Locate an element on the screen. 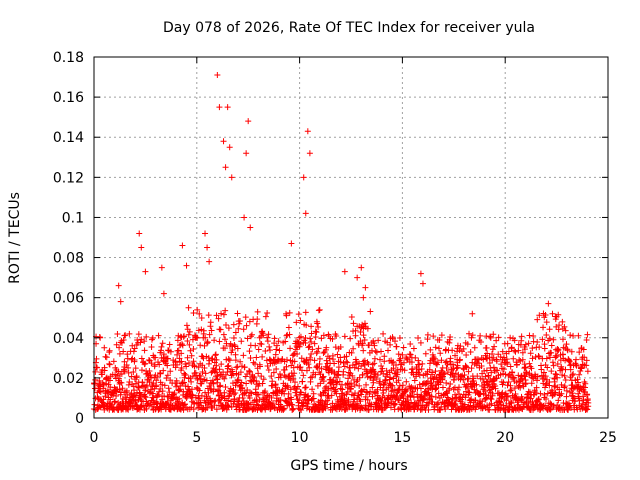 This screenshot has height=480, width=640. y-tick-label: 0.16 is located at coordinates (68, 98).